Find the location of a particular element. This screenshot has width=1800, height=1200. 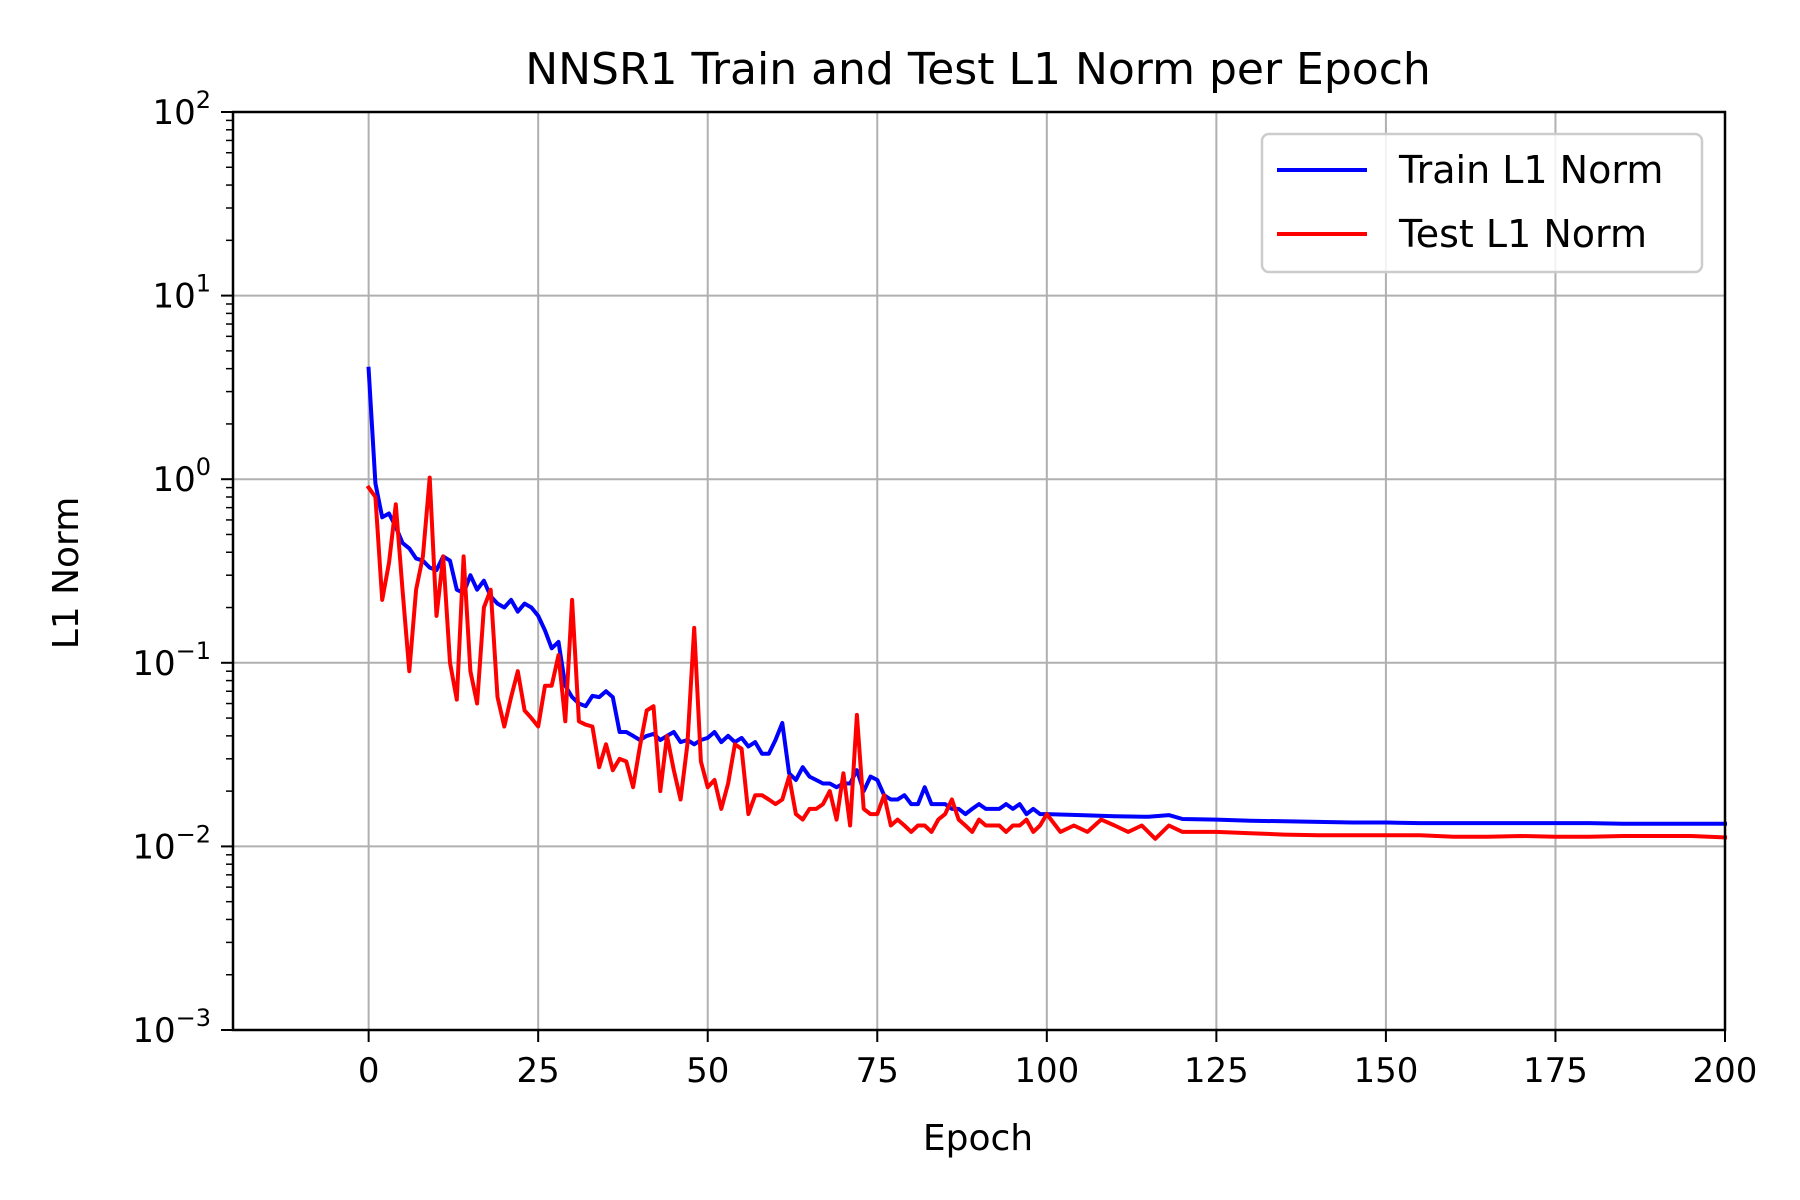

y-tick-label: 10⁻¹ is located at coordinates (171, 660).